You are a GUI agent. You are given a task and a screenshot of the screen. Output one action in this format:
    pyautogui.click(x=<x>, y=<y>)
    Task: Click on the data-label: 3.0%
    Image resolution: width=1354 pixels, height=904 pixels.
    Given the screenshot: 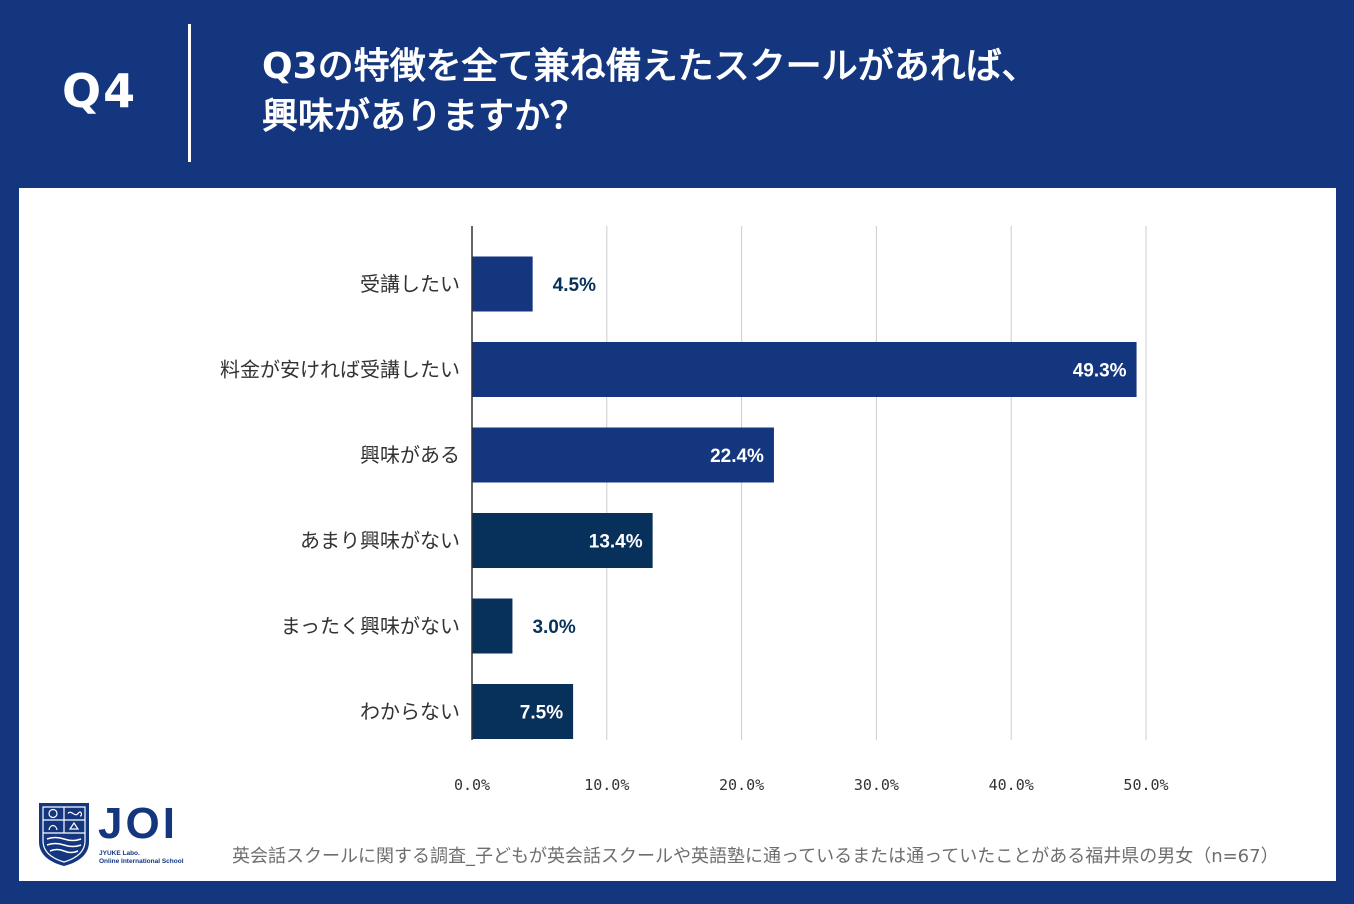 What is the action you would take?
    pyautogui.click(x=553, y=627)
    